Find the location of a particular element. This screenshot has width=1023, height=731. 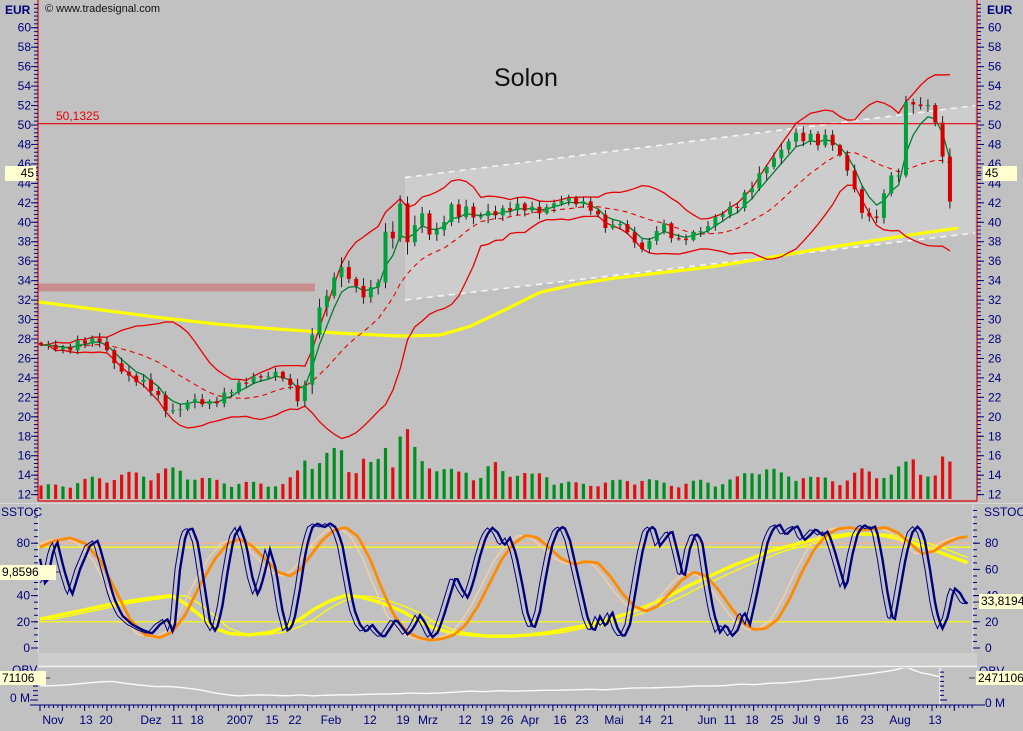

sstoc-tick-label-right: 20 is located at coordinates (992, 622).